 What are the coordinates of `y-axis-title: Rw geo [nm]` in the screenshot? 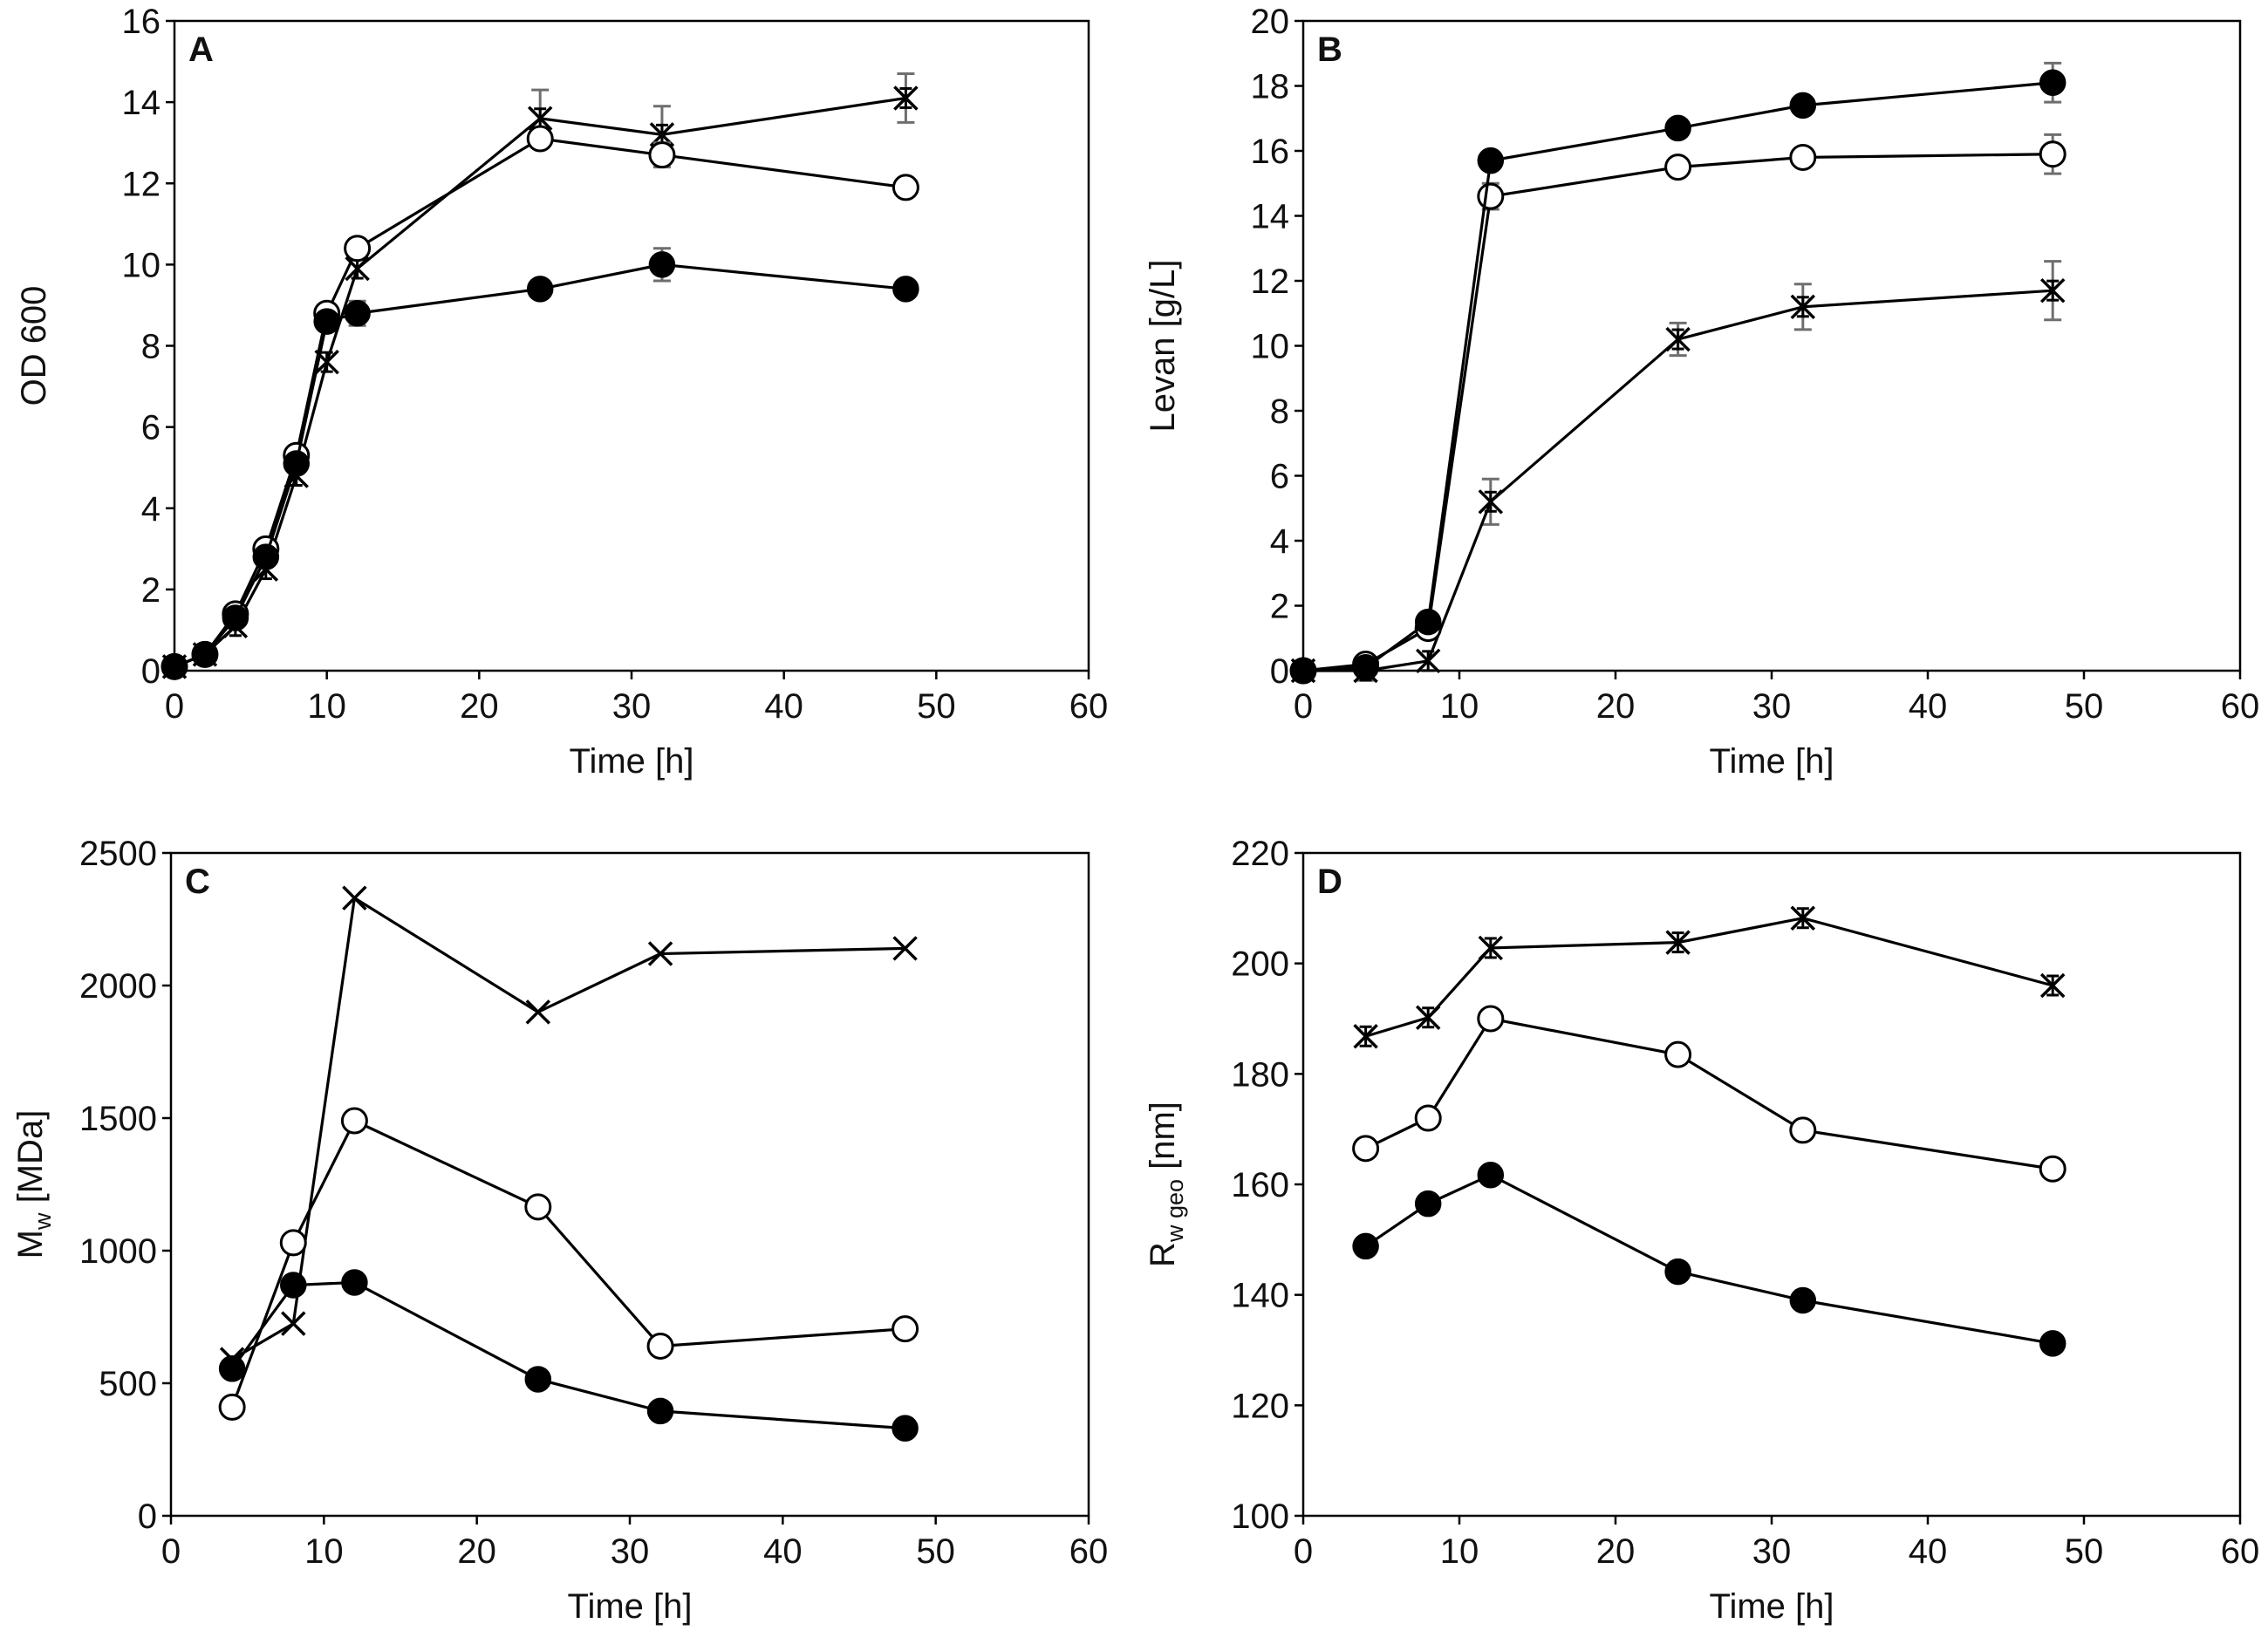 It's located at (1166, 1185).